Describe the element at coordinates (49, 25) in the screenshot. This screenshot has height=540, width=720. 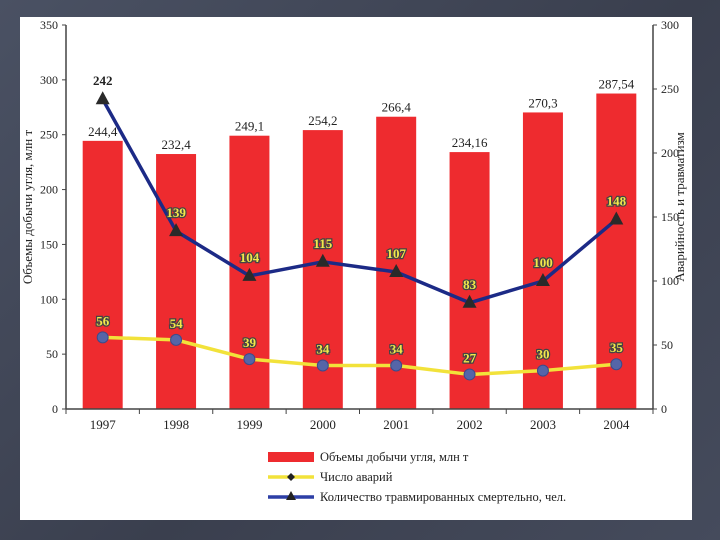
I see `y-tick-label: 350` at that location.